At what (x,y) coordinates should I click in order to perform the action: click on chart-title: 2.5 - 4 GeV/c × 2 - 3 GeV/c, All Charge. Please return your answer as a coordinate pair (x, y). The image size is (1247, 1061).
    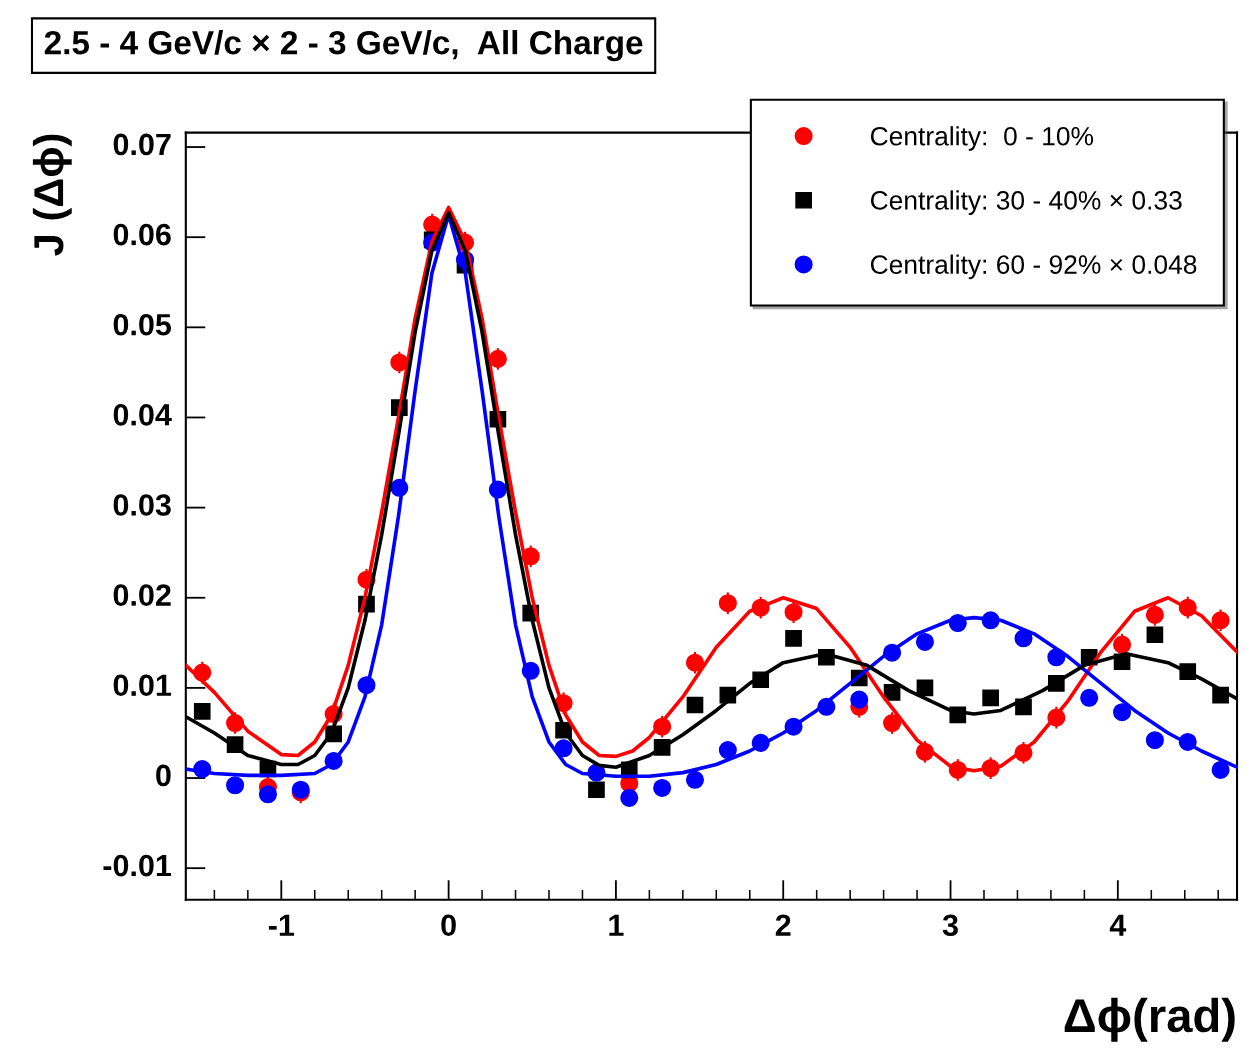
    Looking at the image, I should click on (343, 46).